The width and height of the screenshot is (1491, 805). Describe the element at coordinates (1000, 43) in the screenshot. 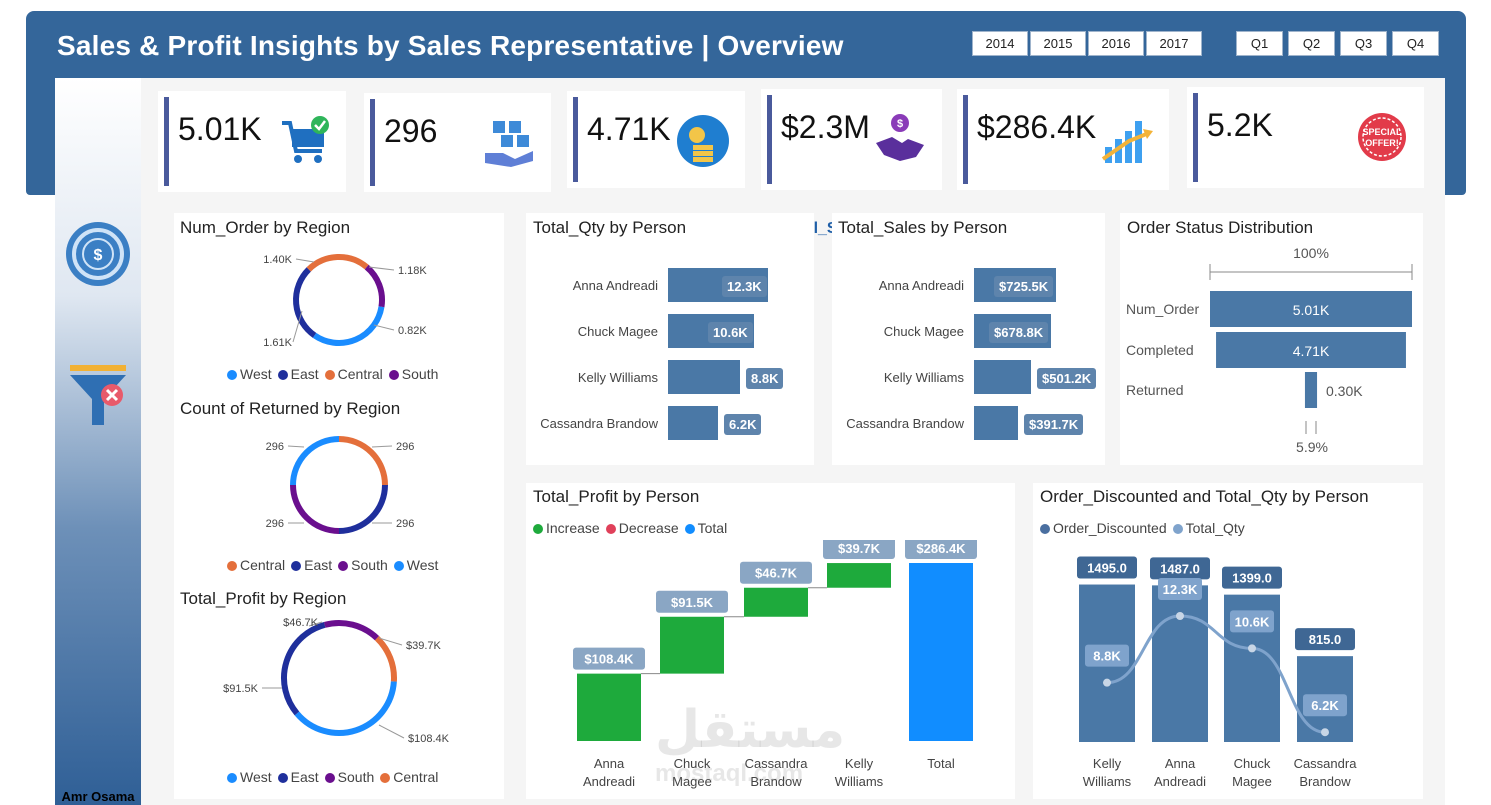

I see `year-option-2014: 2014` at that location.